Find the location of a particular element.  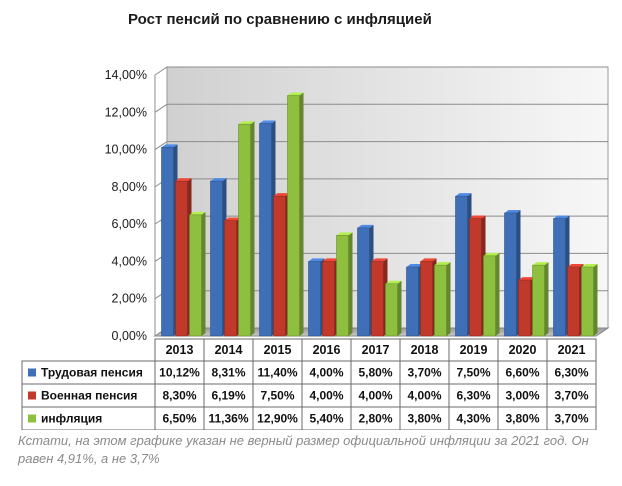

data-label: 12,90% is located at coordinates (277, 419).